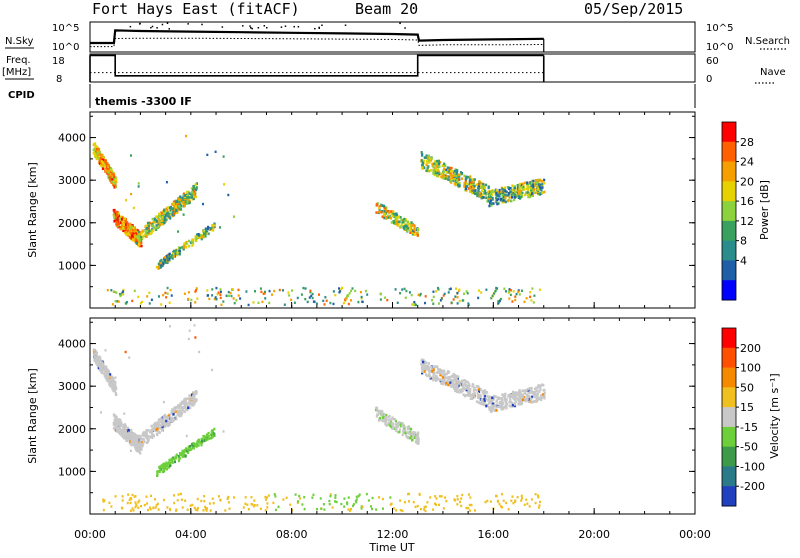 This screenshot has width=800, height=558. What do you see at coordinates (764, 210) in the screenshot?
I see `power-colorbar-label: Power [dB]` at bounding box center [764, 210].